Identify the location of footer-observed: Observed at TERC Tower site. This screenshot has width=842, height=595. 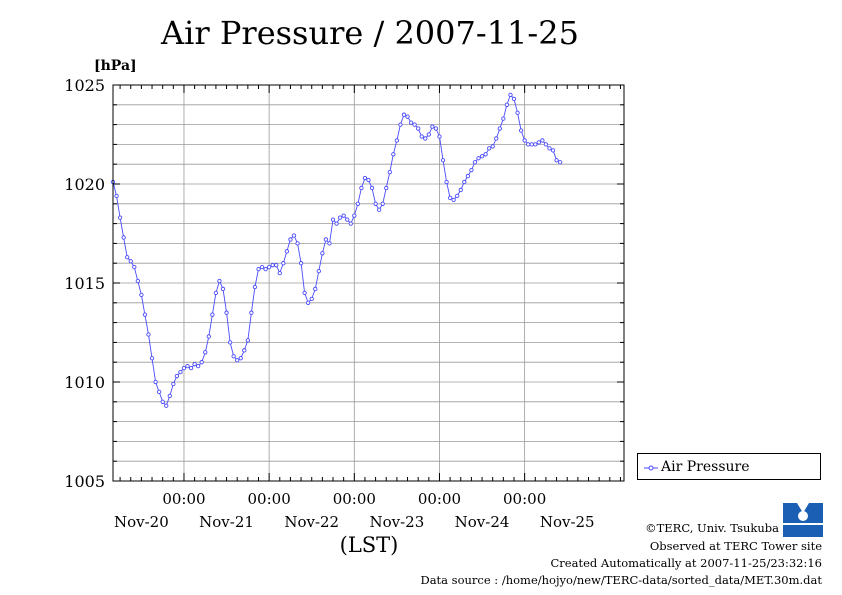
(735, 546).